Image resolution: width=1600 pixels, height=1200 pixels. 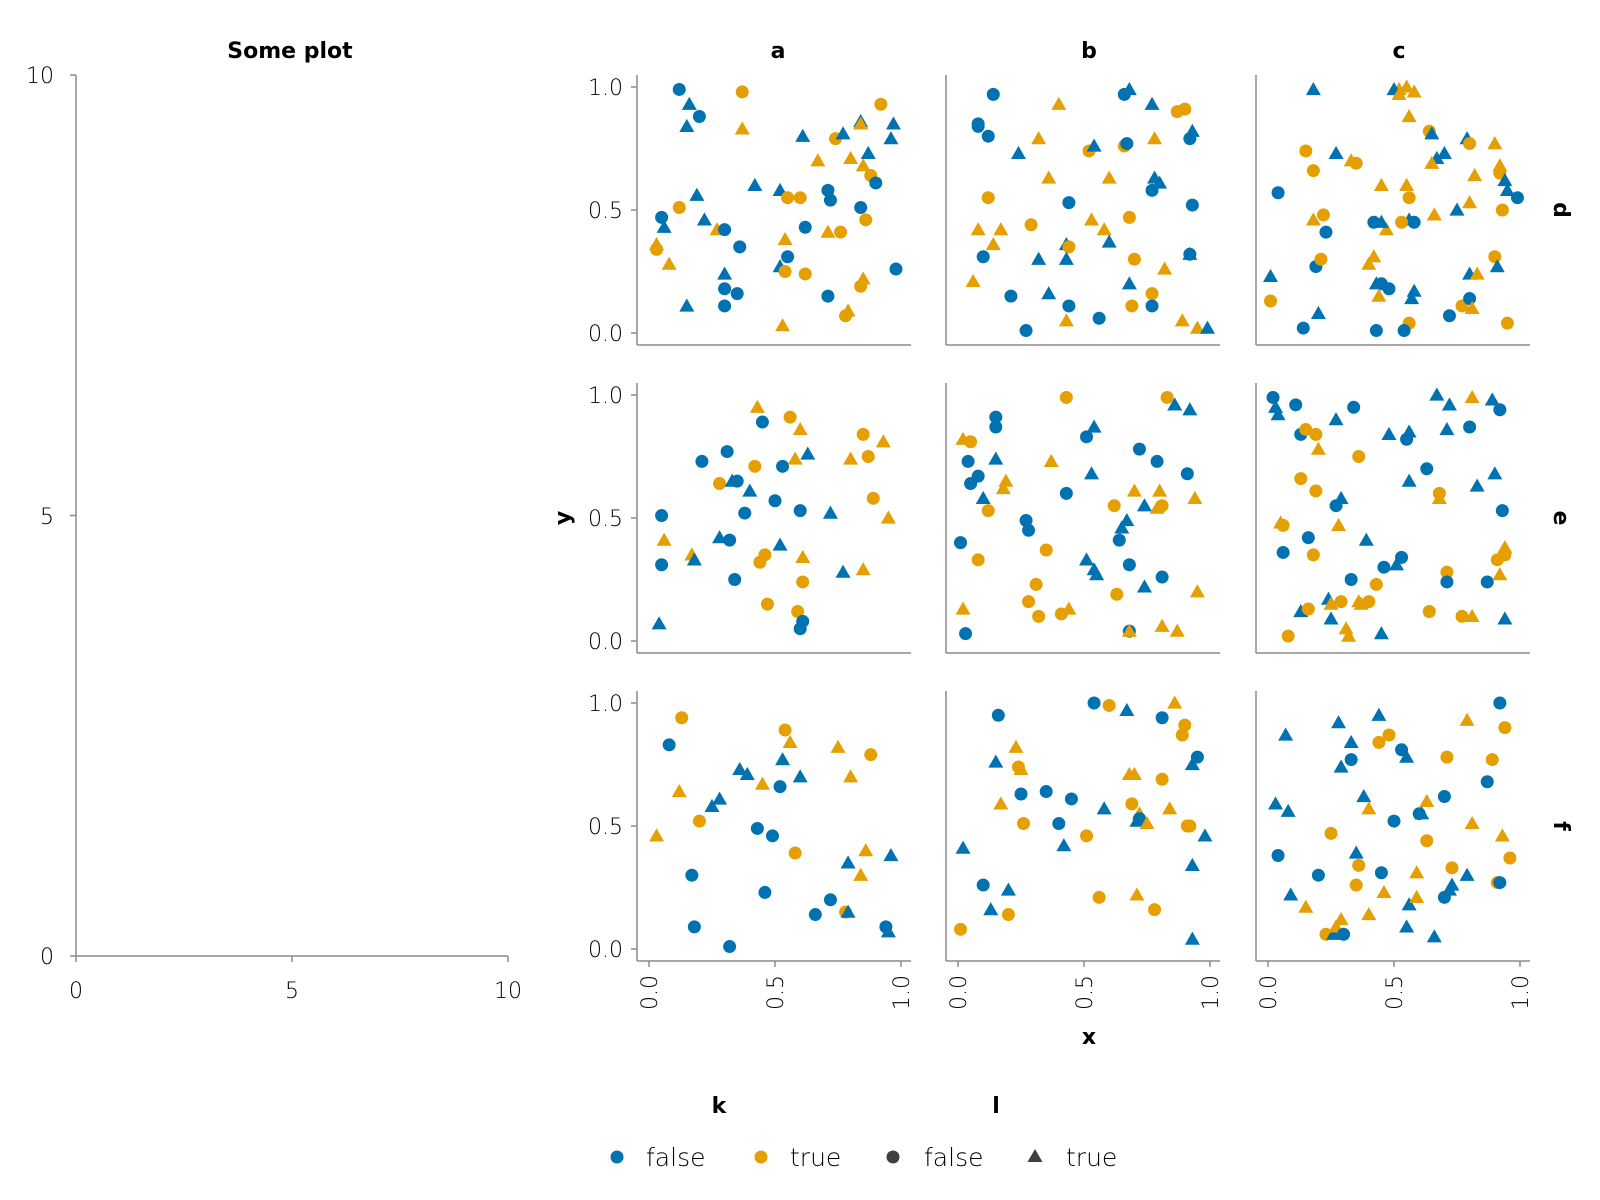 What do you see at coordinates (1035, 1155) in the screenshot?
I see `legend-marker-triangle` at bounding box center [1035, 1155].